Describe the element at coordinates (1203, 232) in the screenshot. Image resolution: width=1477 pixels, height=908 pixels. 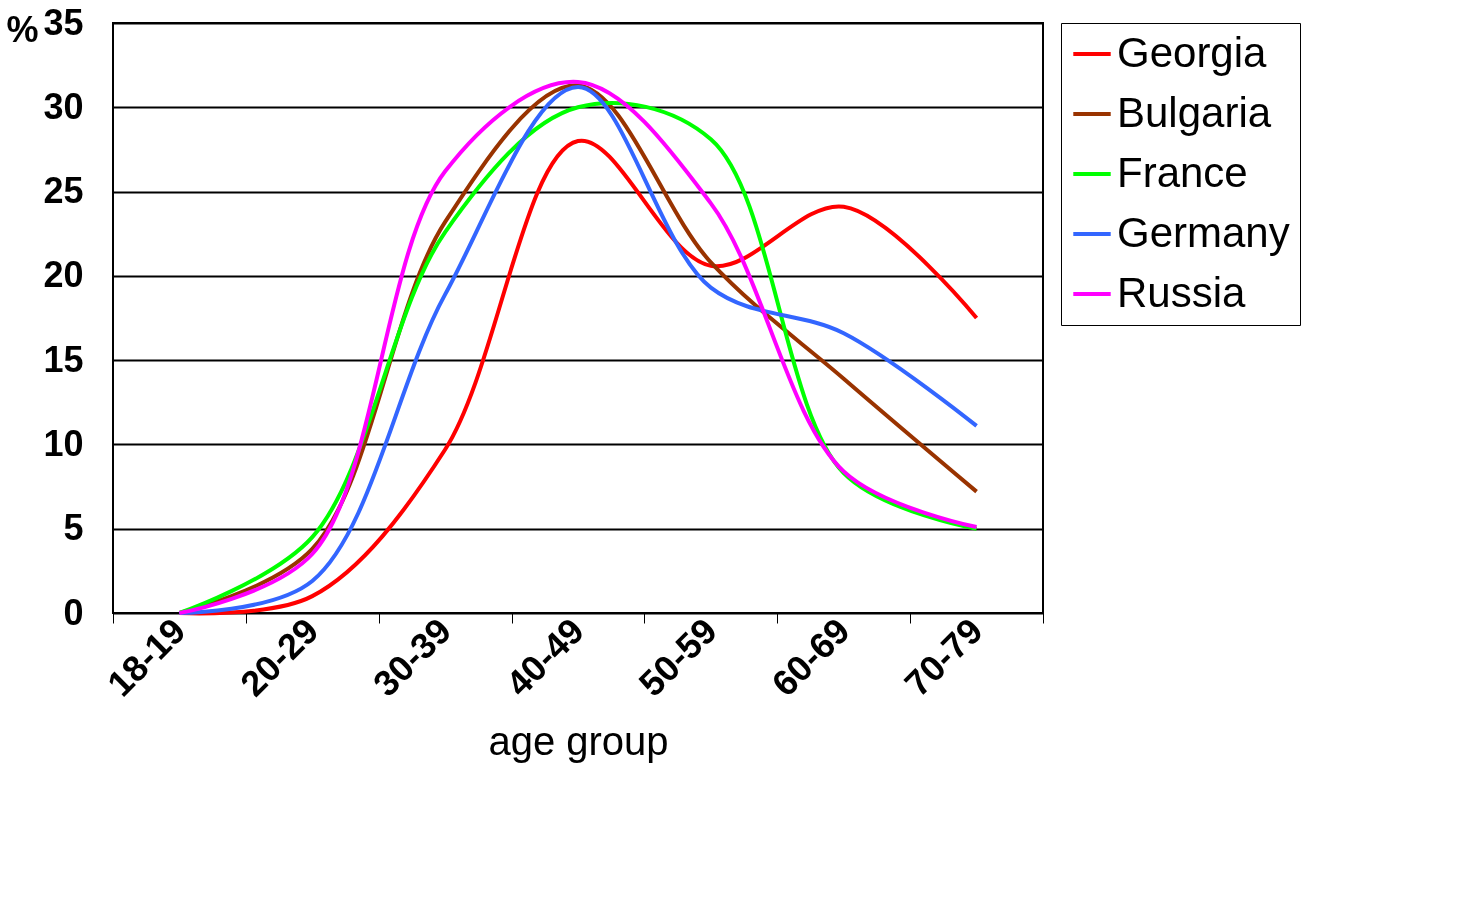
I see `legend-label: Germany` at that location.